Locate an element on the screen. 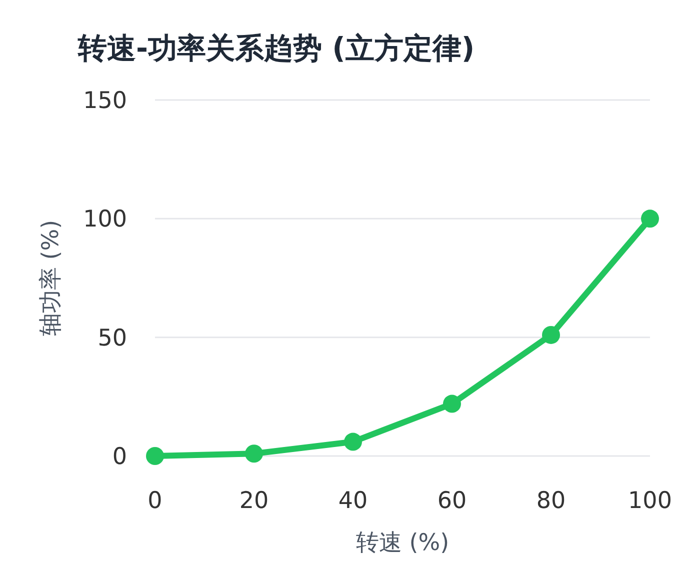 This screenshot has height=583, width=681. y-tick-label: 50 is located at coordinates (112, 338).